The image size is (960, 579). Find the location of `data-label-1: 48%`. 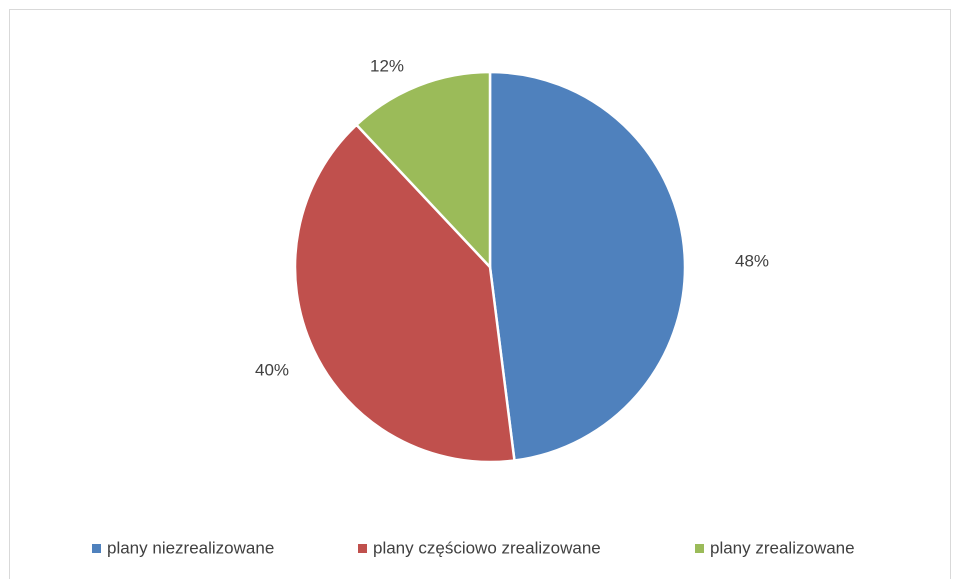

data-label-1: 48% is located at coordinates (752, 260).